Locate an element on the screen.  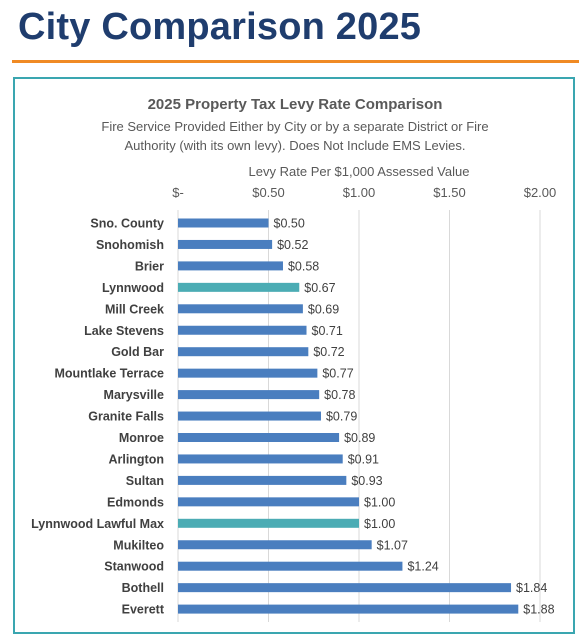
value-label: $0.89 is located at coordinates (359, 438).